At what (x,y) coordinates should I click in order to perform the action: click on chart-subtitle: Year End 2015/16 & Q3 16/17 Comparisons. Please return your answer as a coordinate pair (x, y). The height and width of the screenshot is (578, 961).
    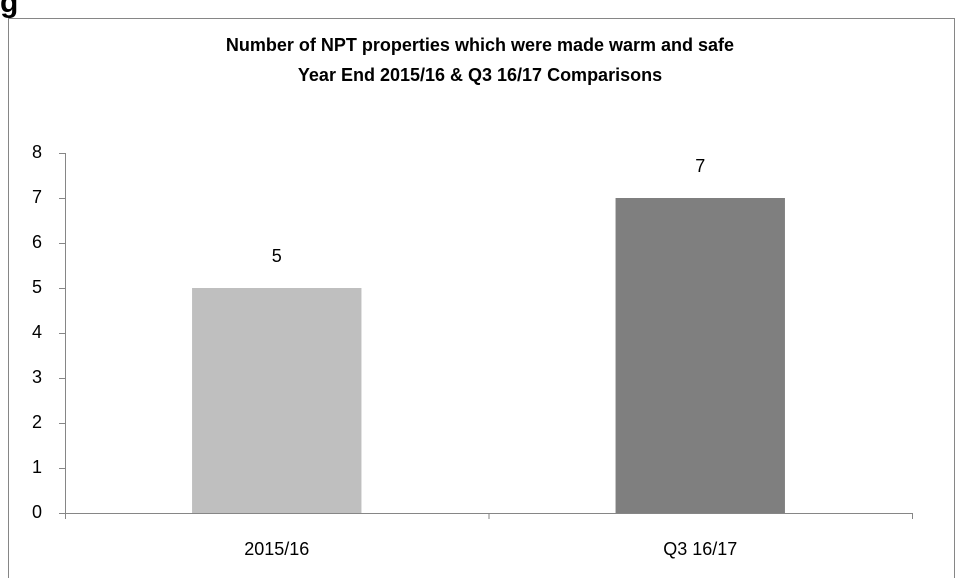
    Looking at the image, I should click on (480, 75).